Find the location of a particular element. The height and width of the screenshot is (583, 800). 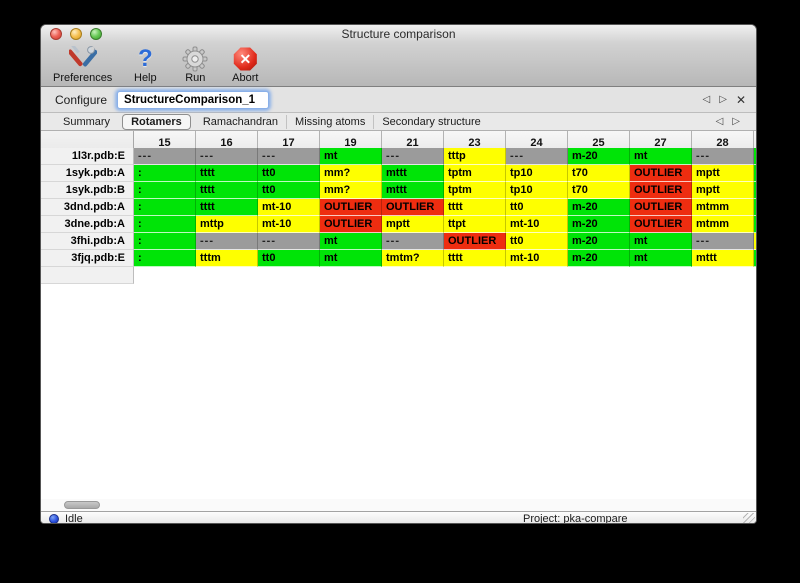

row-label: 3dne.pdb:A is located at coordinates (87, 224).